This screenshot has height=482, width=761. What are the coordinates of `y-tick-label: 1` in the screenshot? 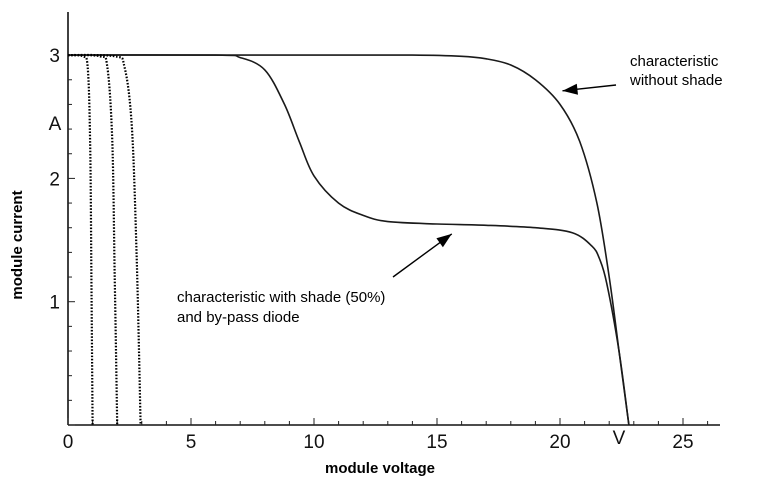 It's located at (54, 303).